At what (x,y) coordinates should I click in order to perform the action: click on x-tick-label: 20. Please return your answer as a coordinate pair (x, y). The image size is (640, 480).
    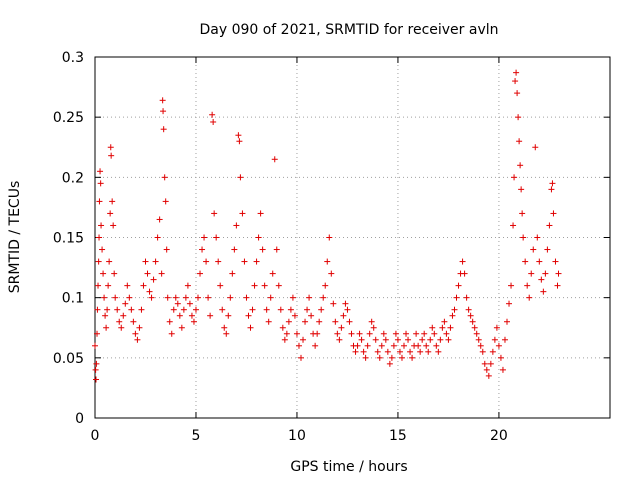
    Looking at the image, I should click on (499, 436).